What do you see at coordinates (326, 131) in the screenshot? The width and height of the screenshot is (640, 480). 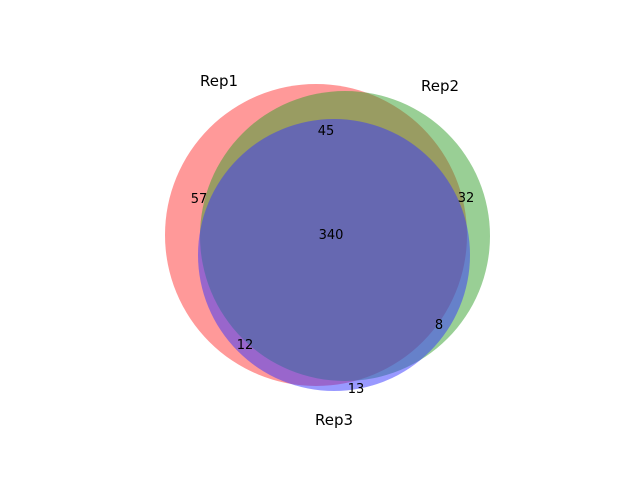 I see `count-rep1-rep2: 45` at bounding box center [326, 131].